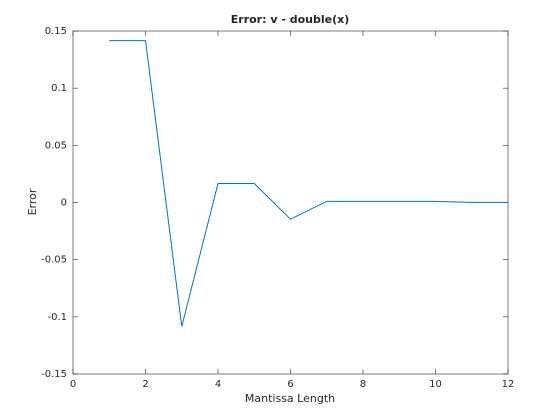 The height and width of the screenshot is (420, 560). I want to click on x-tick-label: 4, so click(218, 384).